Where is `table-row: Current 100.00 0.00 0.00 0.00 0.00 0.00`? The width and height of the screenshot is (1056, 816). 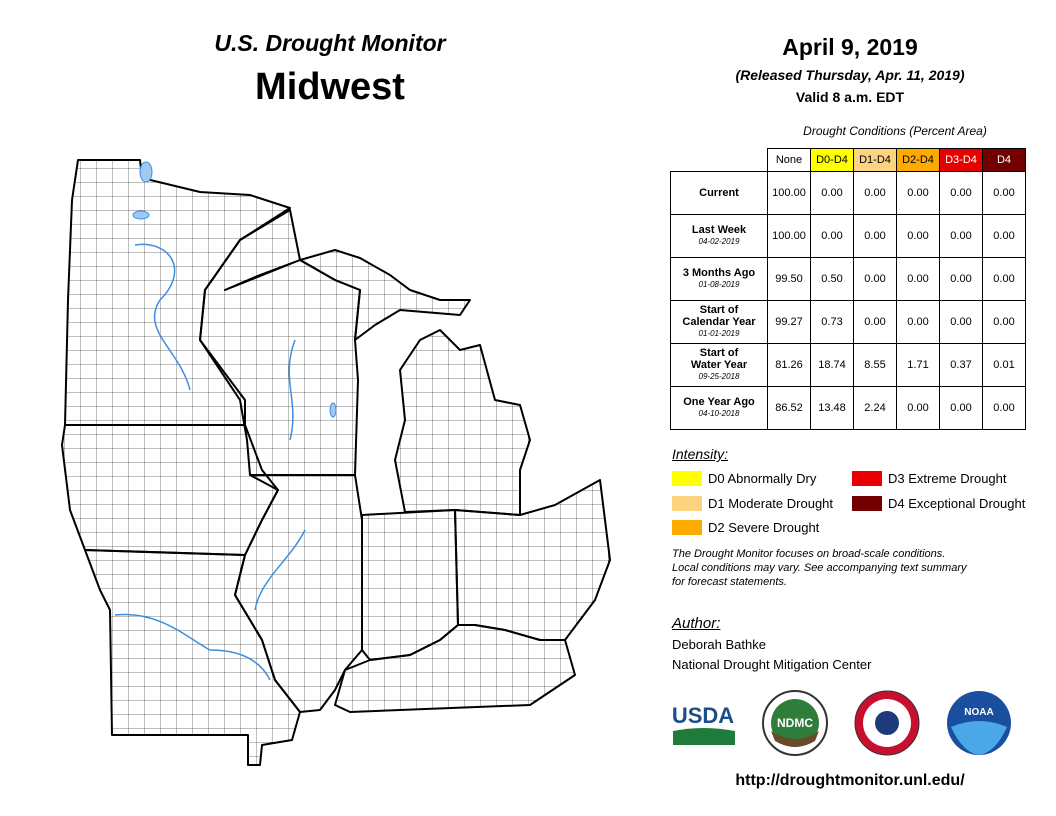
table-row: Current 100.00 0.00 0.00 0.00 0.00 0.00 is located at coordinates (848, 193).